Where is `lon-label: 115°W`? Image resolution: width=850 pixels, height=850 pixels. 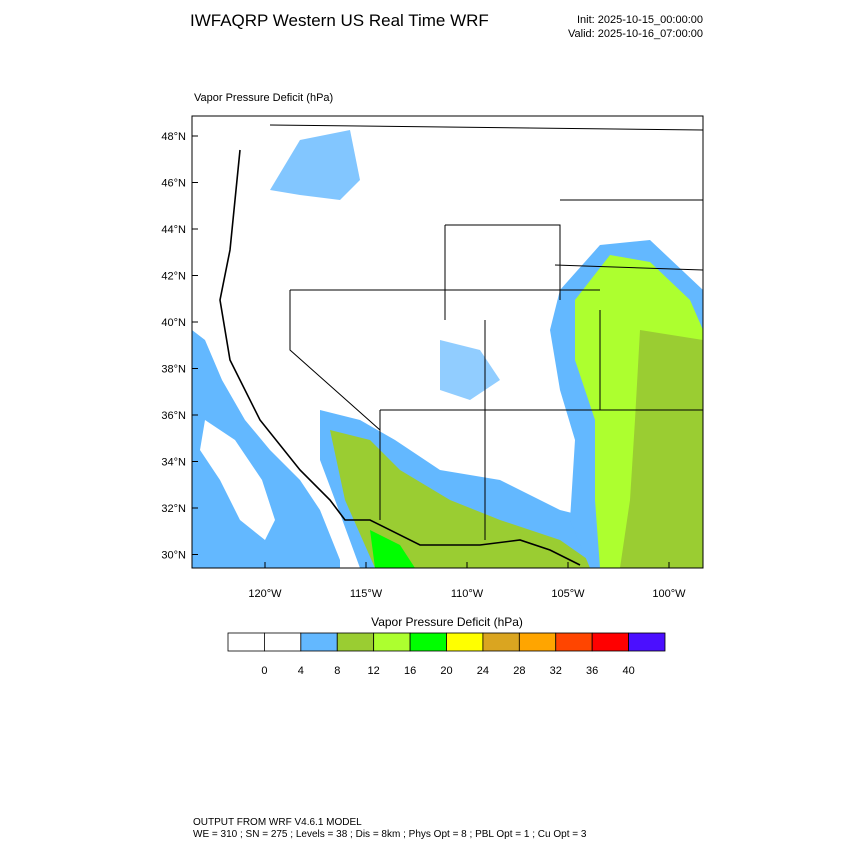
lon-label: 115°W is located at coordinates (366, 594).